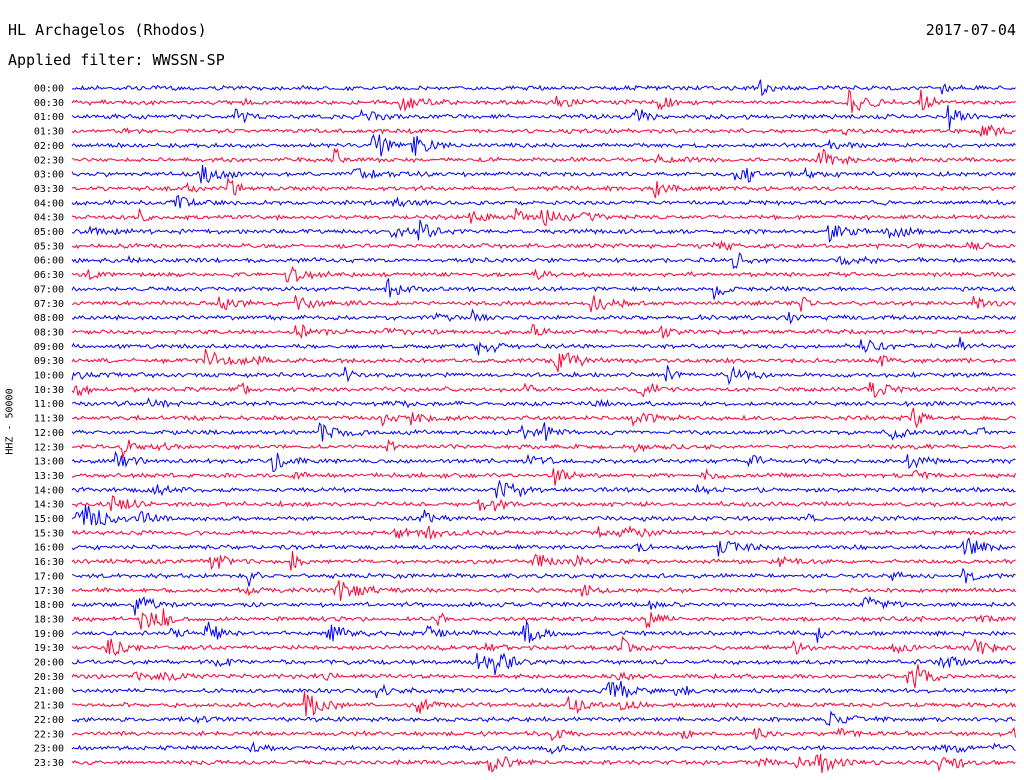 This screenshot has height=780, width=1024. Describe the element at coordinates (49, 634) in the screenshot. I see `time-label: 19:00` at that location.